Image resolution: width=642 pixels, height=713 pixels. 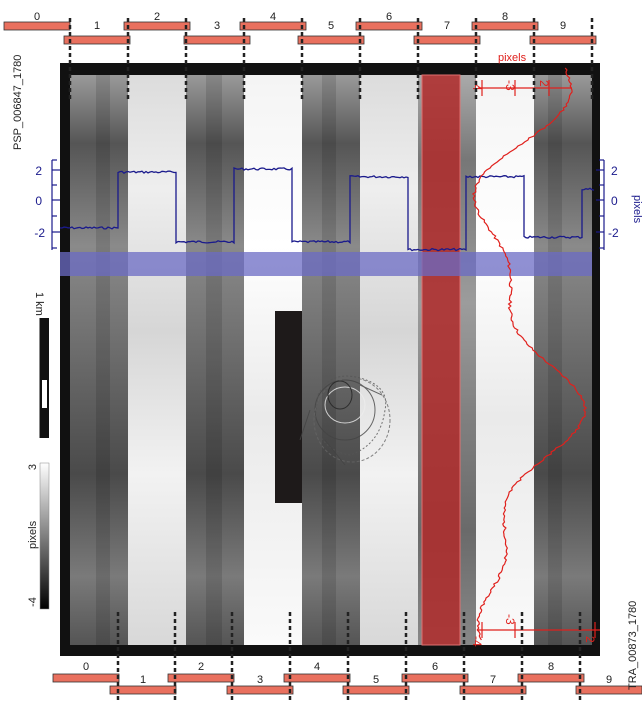 What do you see at coordinates (477, 85) in the screenshot?
I see `red-top-tick-a: -4` at bounding box center [477, 85].